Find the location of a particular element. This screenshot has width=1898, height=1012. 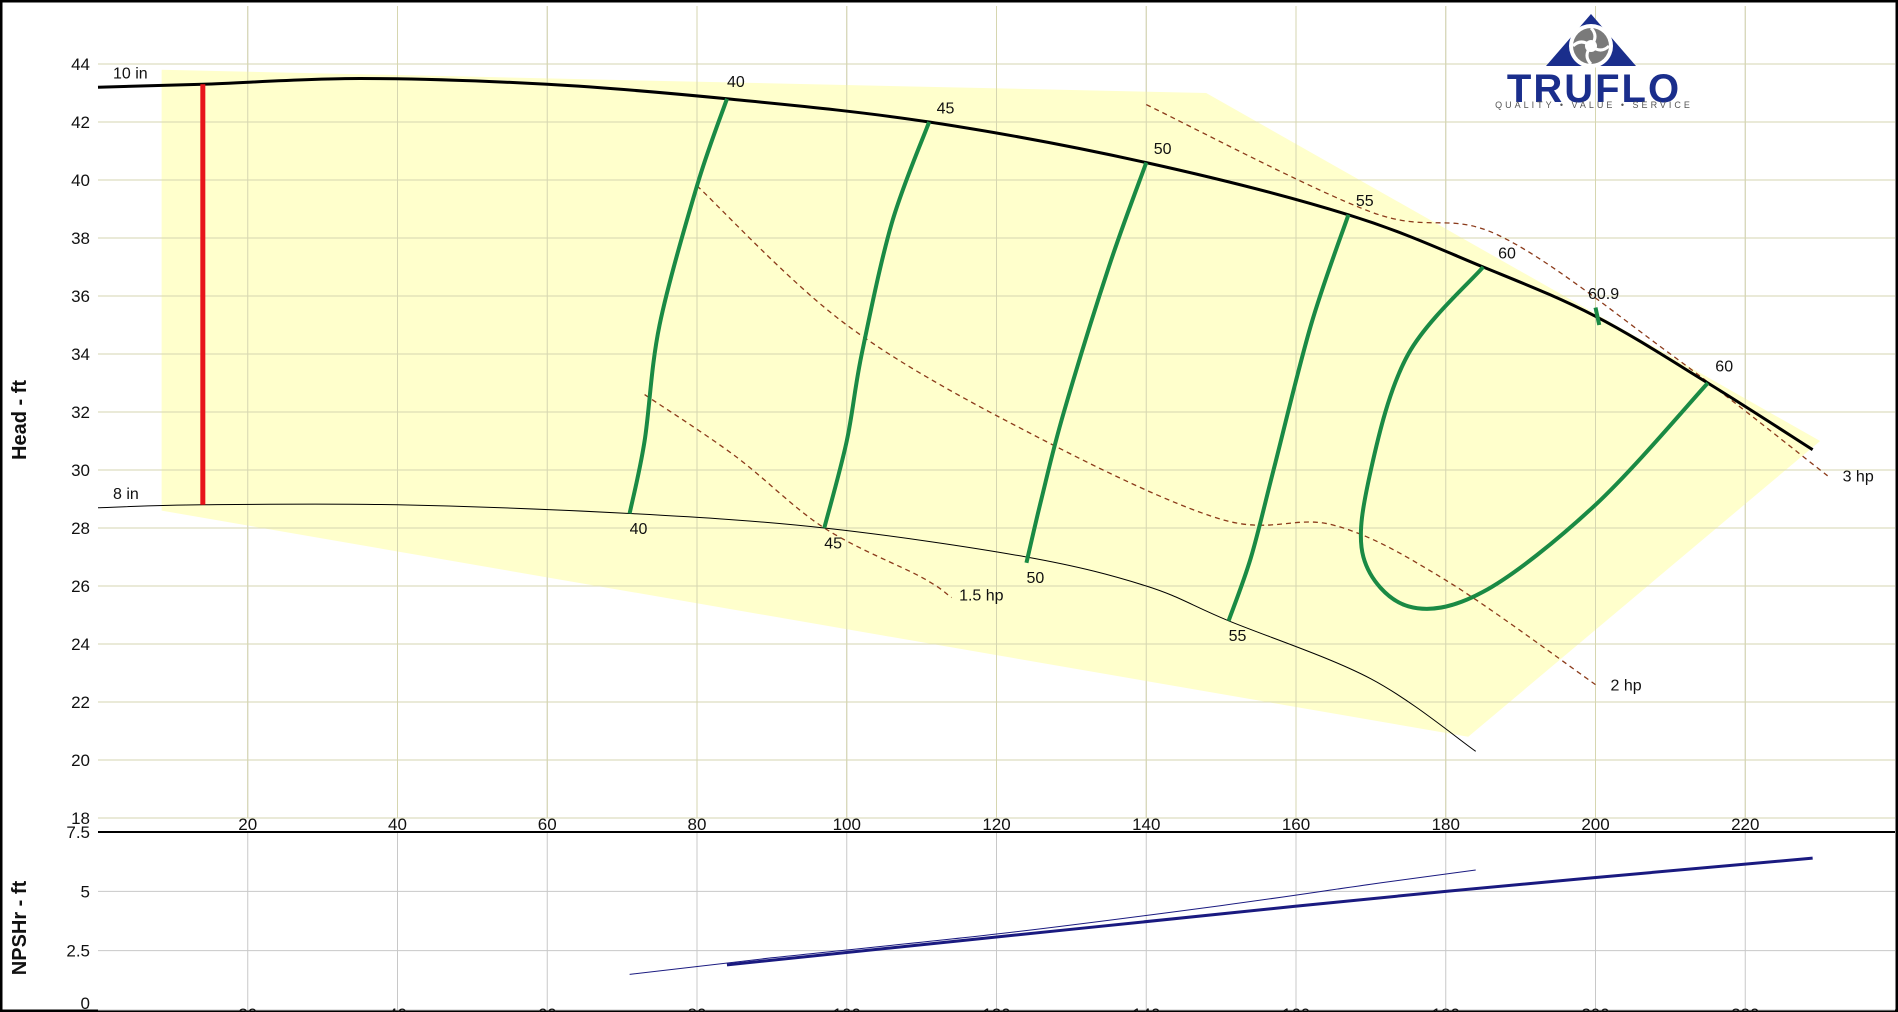

power-curve-3-hp is located at coordinates (1487, 290).